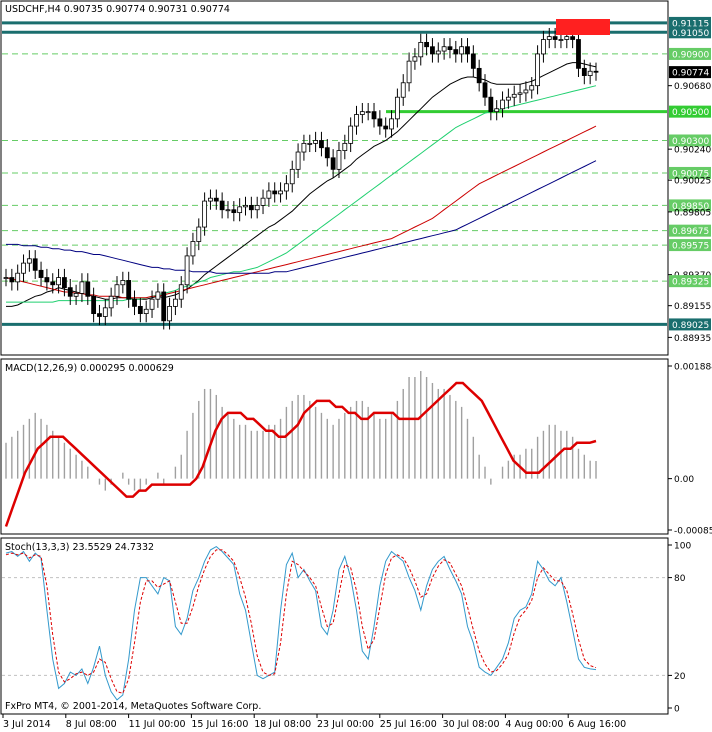 Image resolution: width=712 pixels, height=732 pixels. I want to click on price-axis-label: 0.89805, so click(692, 213).